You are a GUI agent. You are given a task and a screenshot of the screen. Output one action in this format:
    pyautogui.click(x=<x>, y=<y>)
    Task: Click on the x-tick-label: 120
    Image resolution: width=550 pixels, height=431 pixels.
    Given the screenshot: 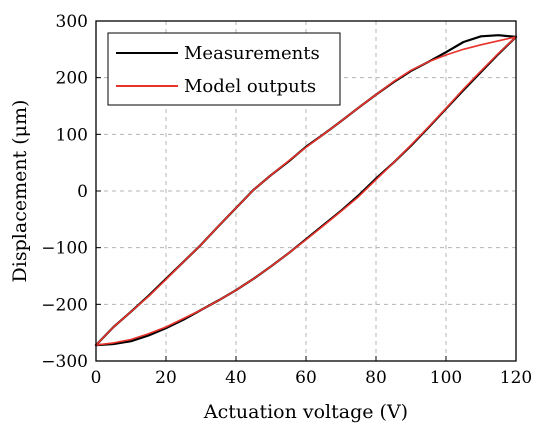 What is the action you would take?
    pyautogui.click(x=516, y=378)
    